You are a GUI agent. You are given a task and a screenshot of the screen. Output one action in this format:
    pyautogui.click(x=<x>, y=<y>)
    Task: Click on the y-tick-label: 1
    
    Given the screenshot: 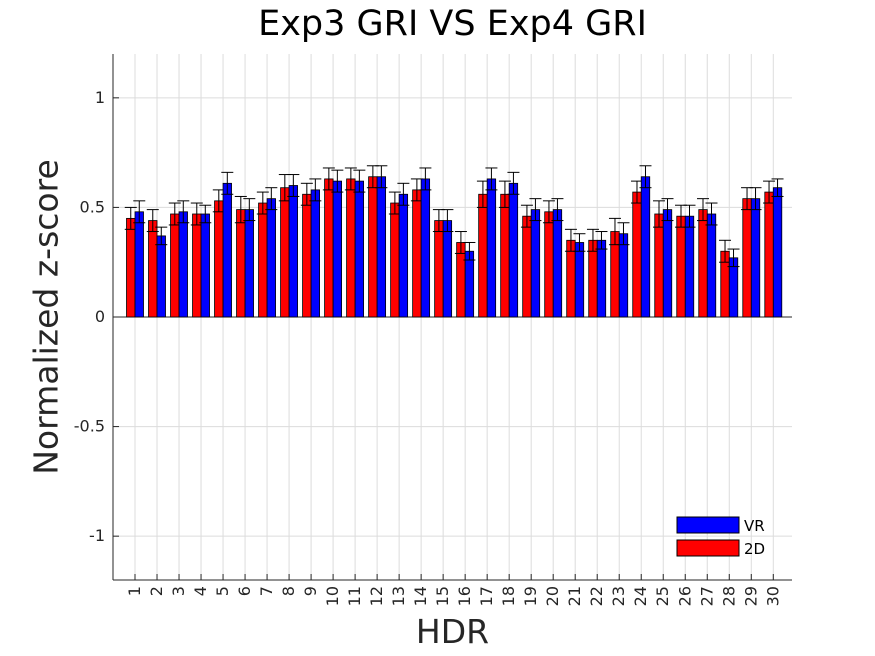 What is the action you would take?
    pyautogui.click(x=100, y=97)
    